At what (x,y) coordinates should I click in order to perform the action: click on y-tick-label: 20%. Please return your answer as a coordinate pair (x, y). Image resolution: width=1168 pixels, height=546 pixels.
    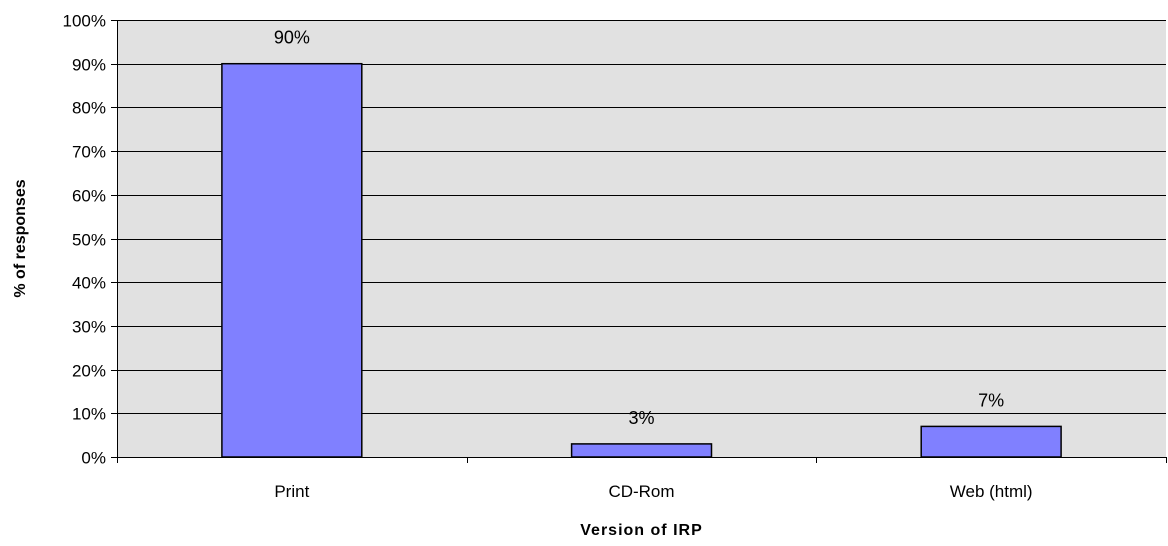
    Looking at the image, I should click on (89, 371).